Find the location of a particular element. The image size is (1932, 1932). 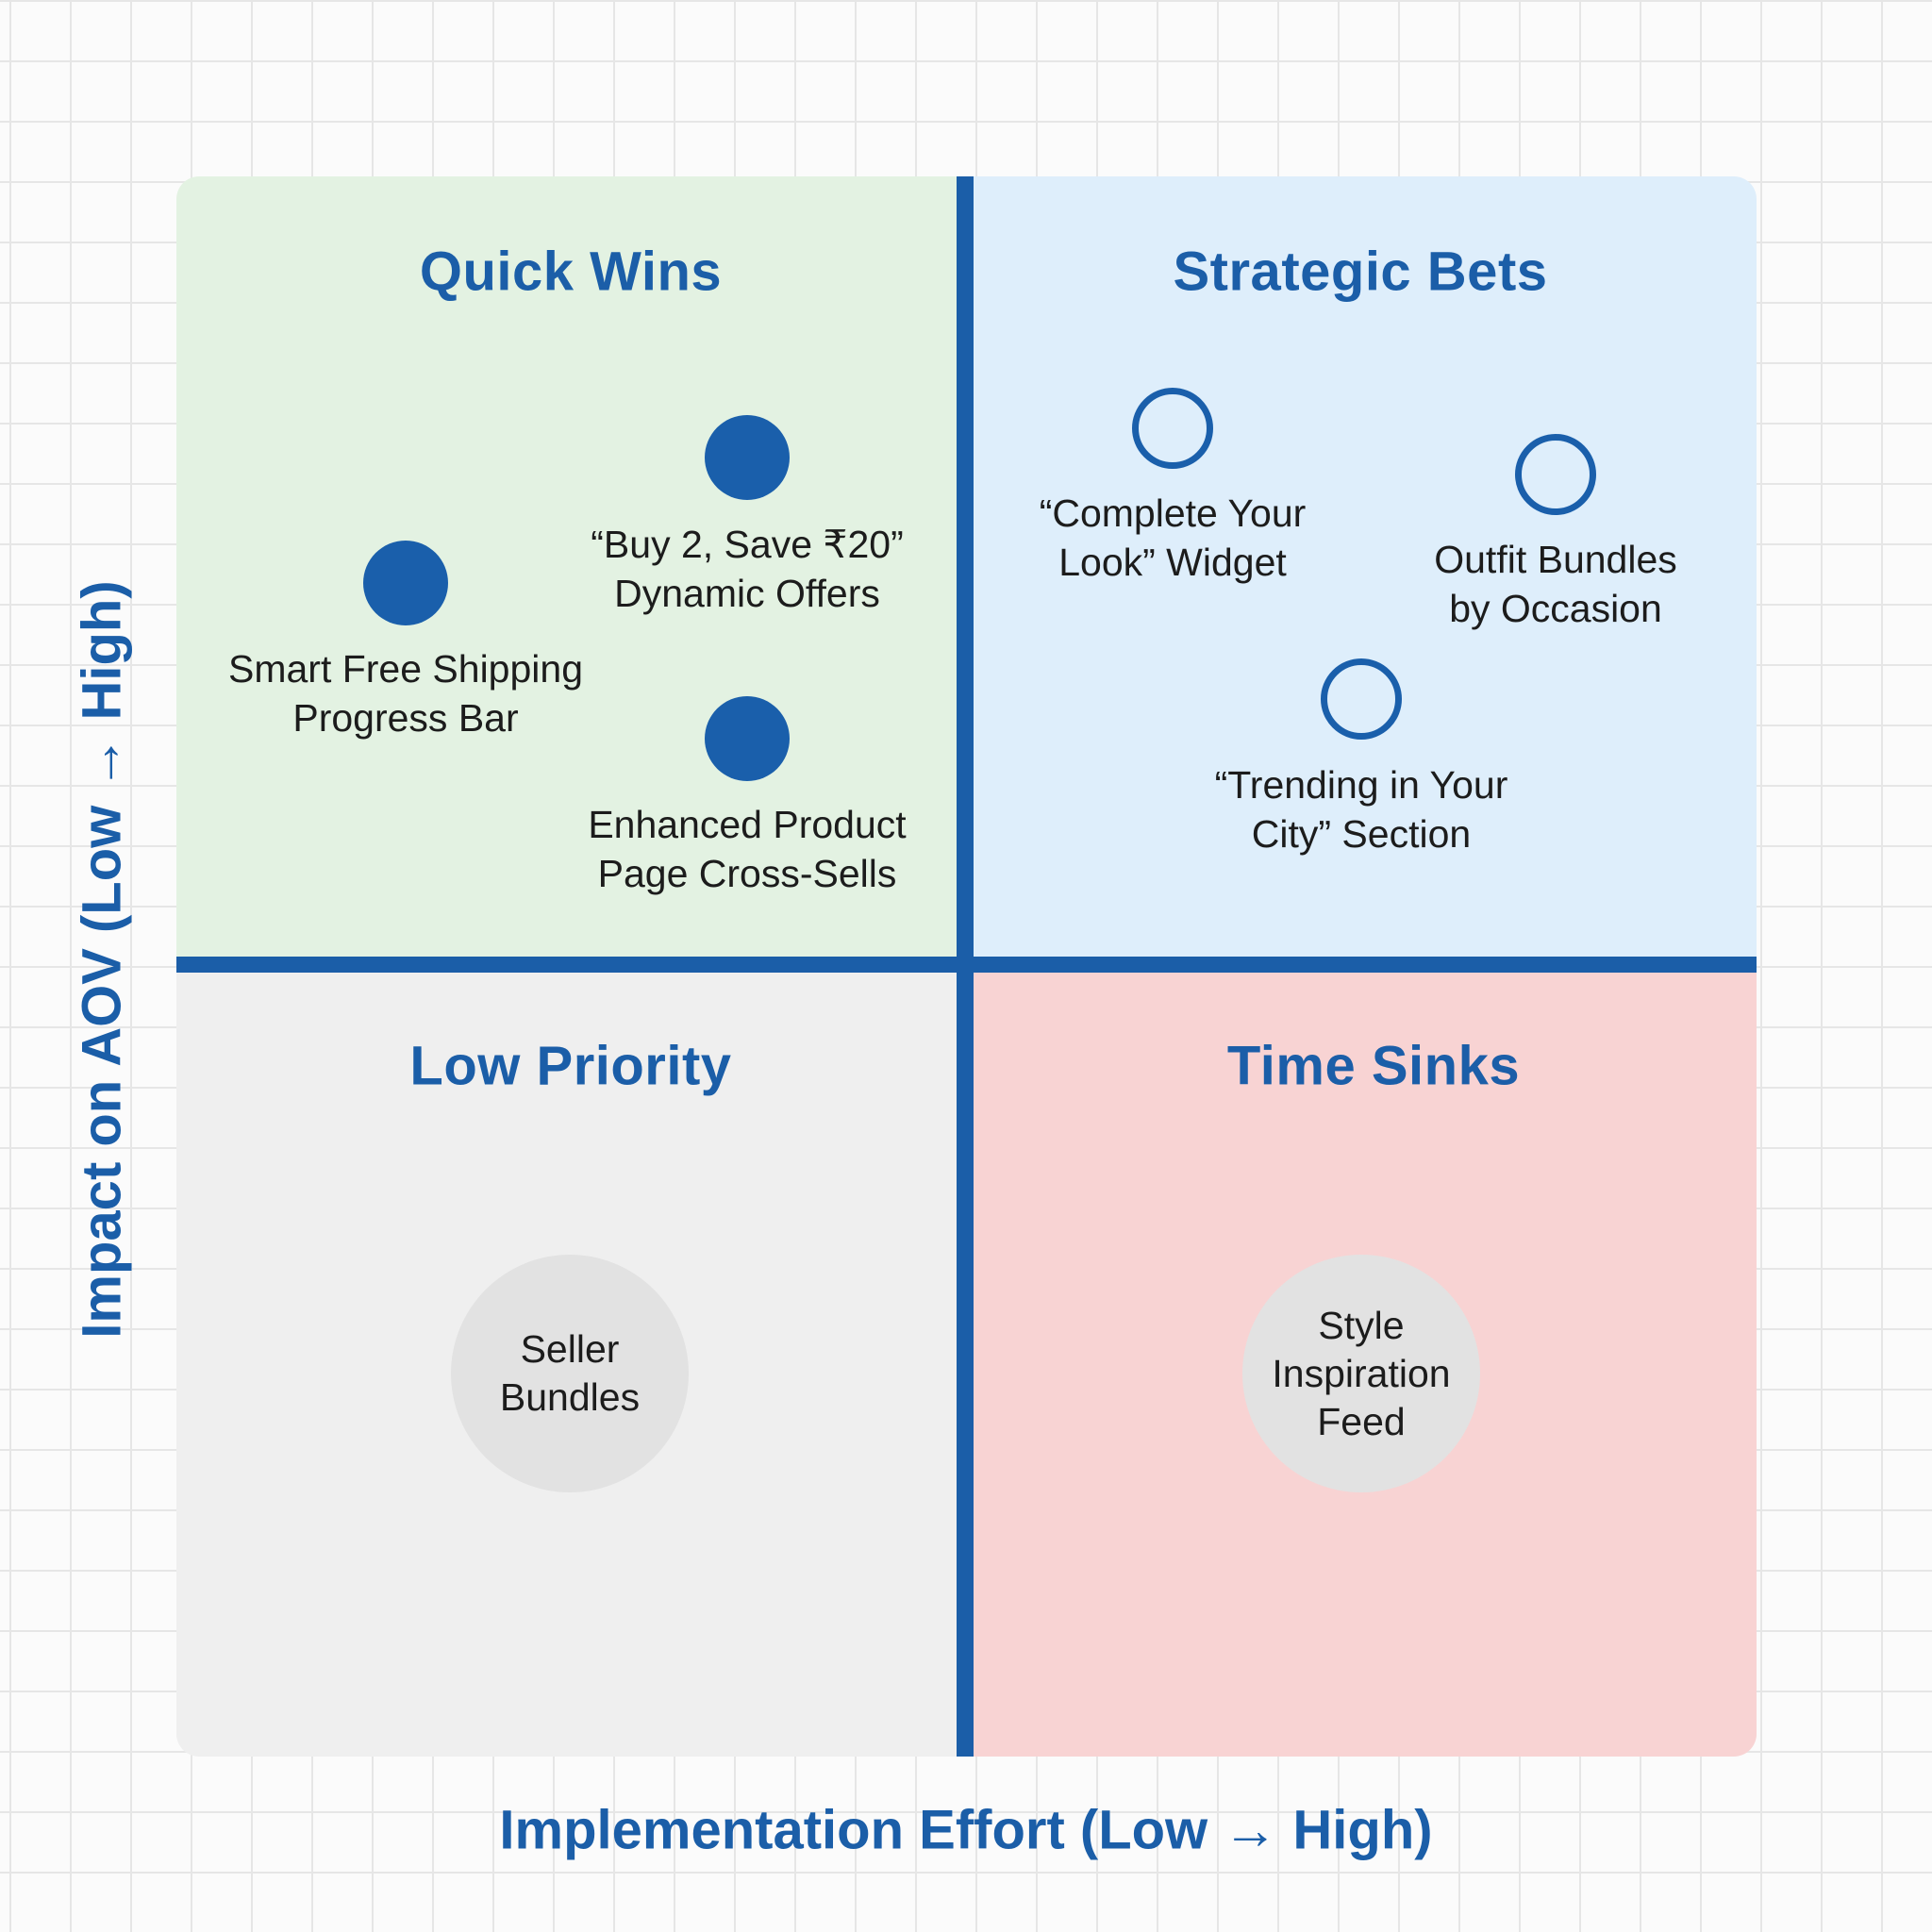

free-shipping-bar-marker is located at coordinates (405, 583).